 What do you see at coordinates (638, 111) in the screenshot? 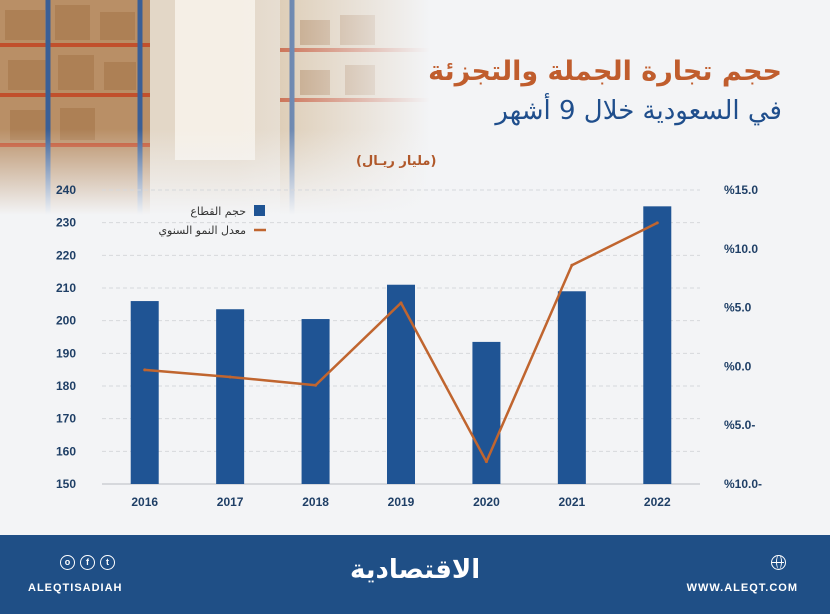
I see `chart-subtitle: في السعودية خلال 9 أشهر` at bounding box center [638, 111].